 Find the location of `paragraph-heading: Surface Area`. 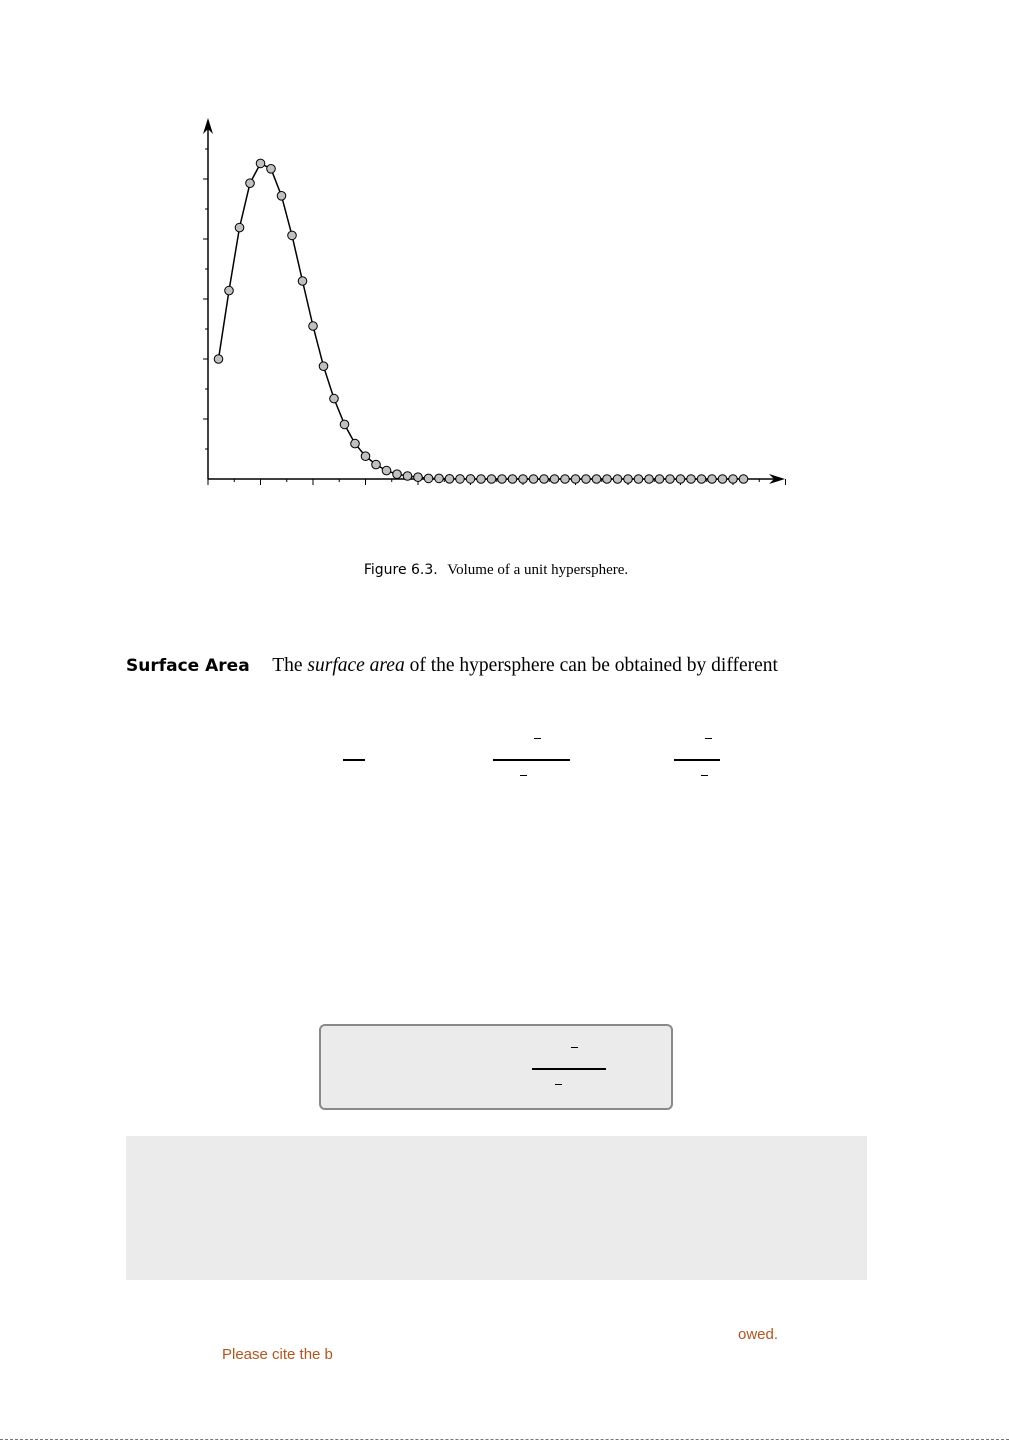

paragraph-heading: Surface Area is located at coordinates (188, 666).